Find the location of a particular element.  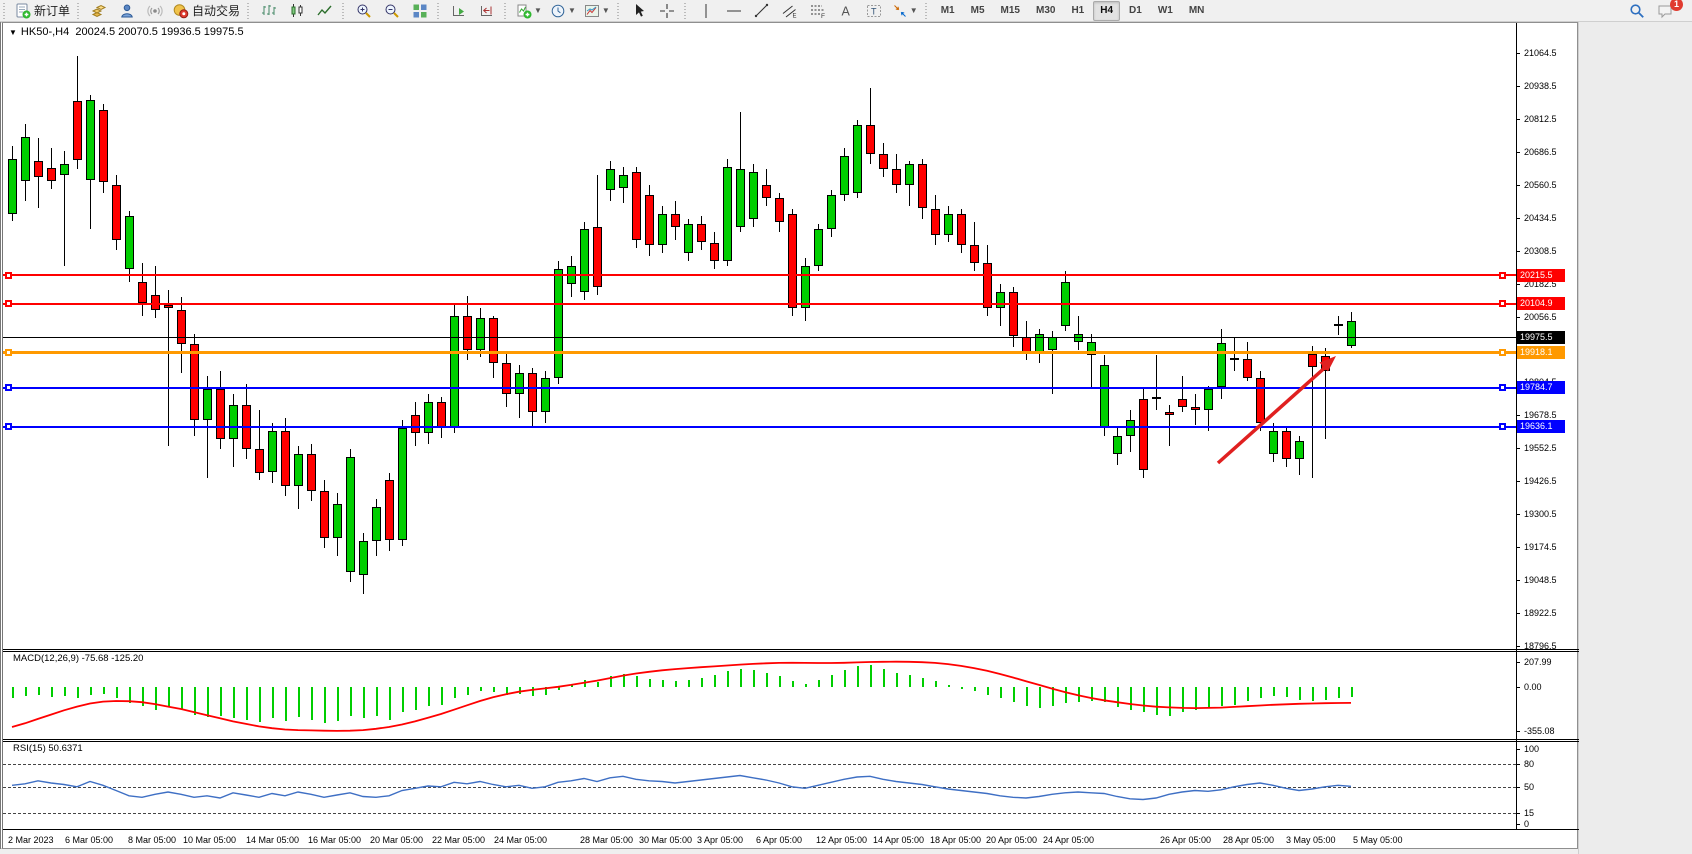

periods-button: ▼ is located at coordinates (563, 11).